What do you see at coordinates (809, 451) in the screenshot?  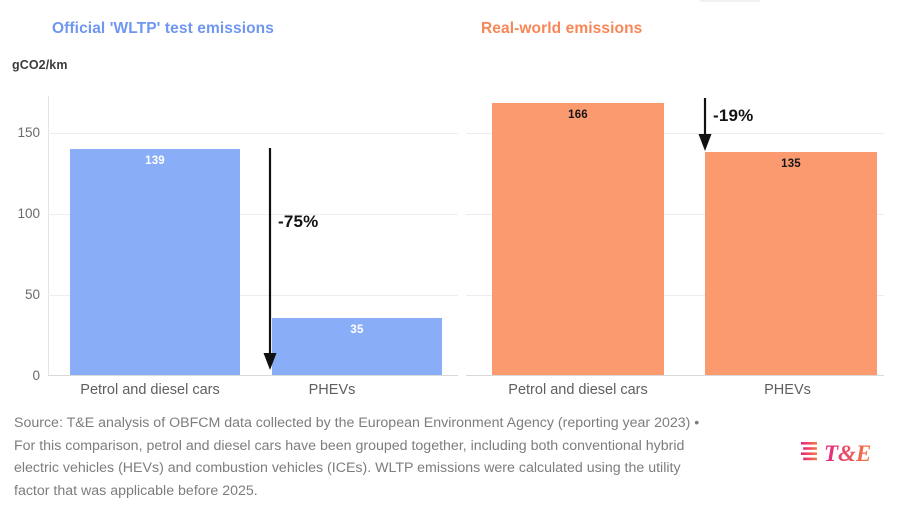 I see `te-logo-mark` at bounding box center [809, 451].